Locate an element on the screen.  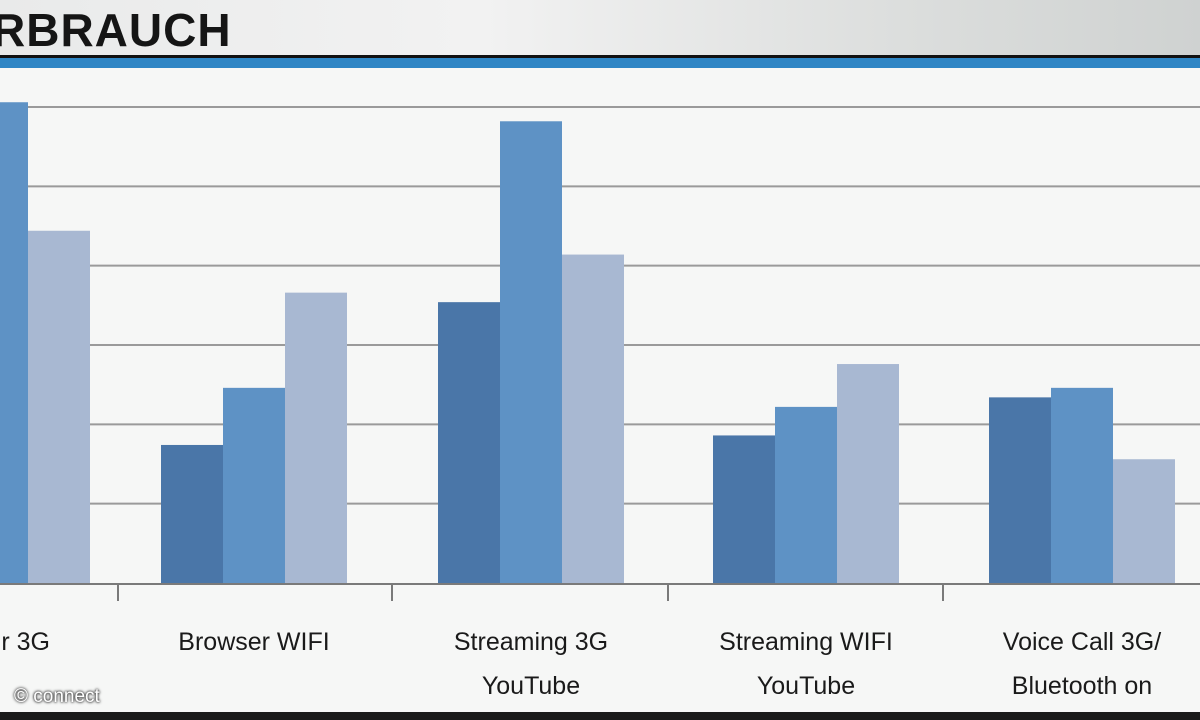
x-tick-label: Streaming 3G is located at coordinates (531, 642).